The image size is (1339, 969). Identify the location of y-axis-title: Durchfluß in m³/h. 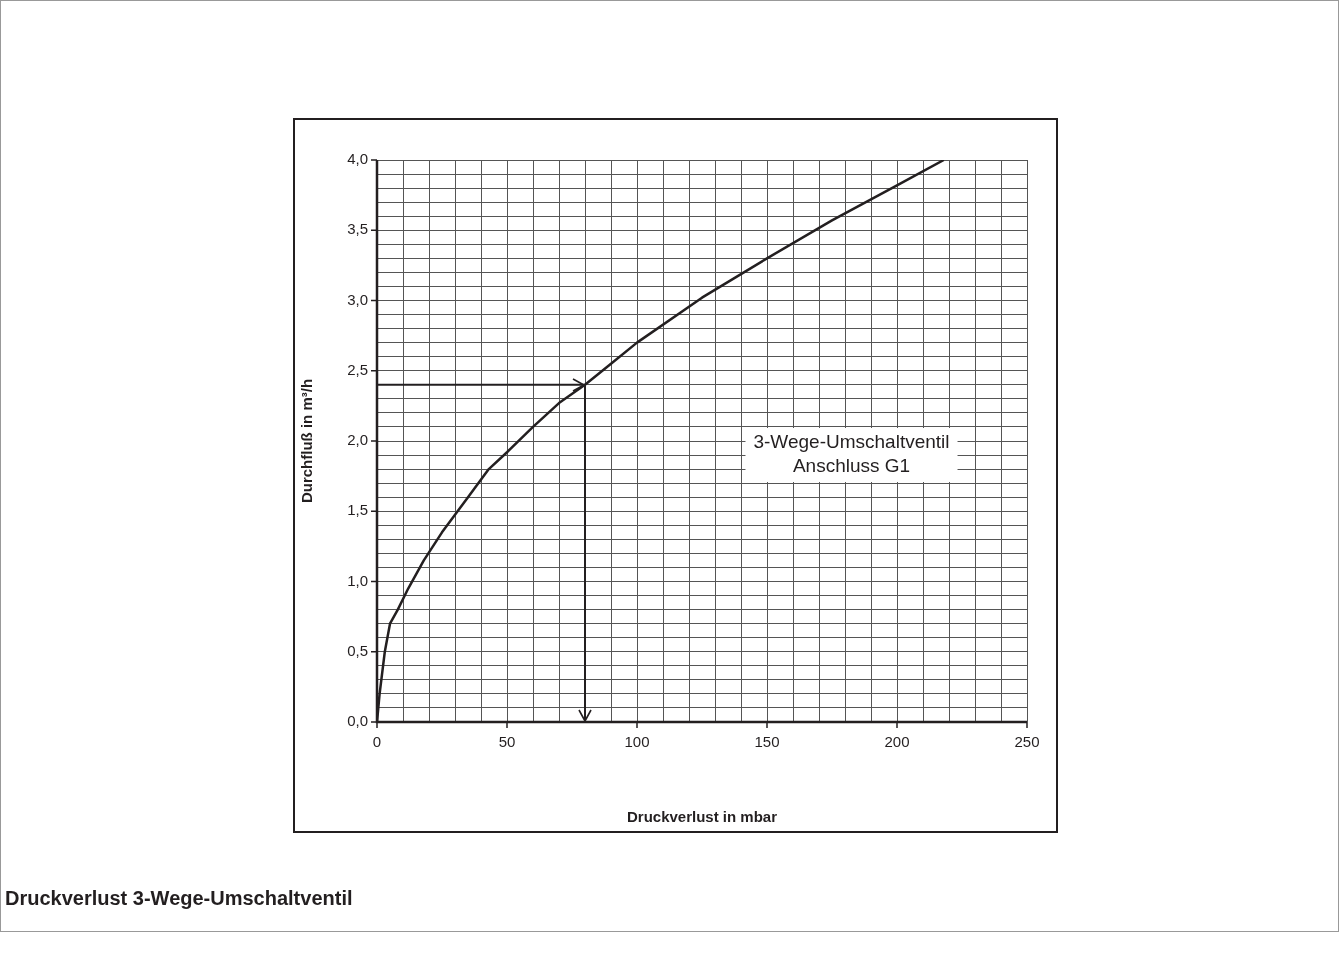
(307, 441).